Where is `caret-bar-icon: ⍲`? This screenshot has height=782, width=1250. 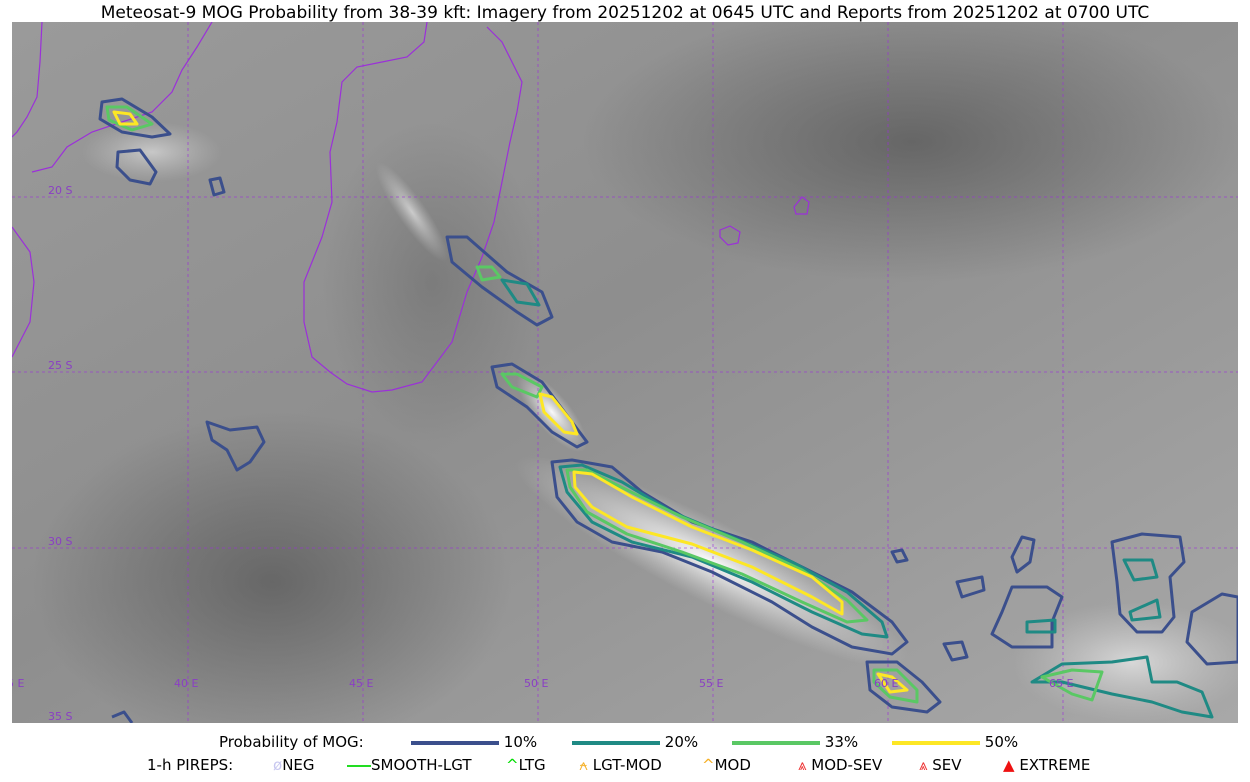 caret-bar-icon: ⍲ is located at coordinates (584, 765).